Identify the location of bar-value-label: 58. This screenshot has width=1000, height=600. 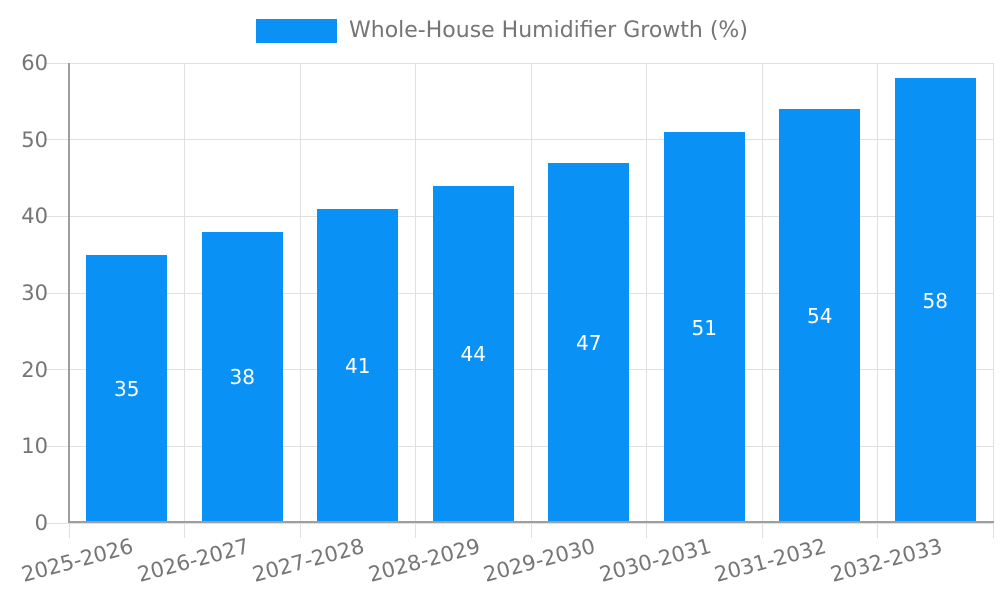
(935, 300).